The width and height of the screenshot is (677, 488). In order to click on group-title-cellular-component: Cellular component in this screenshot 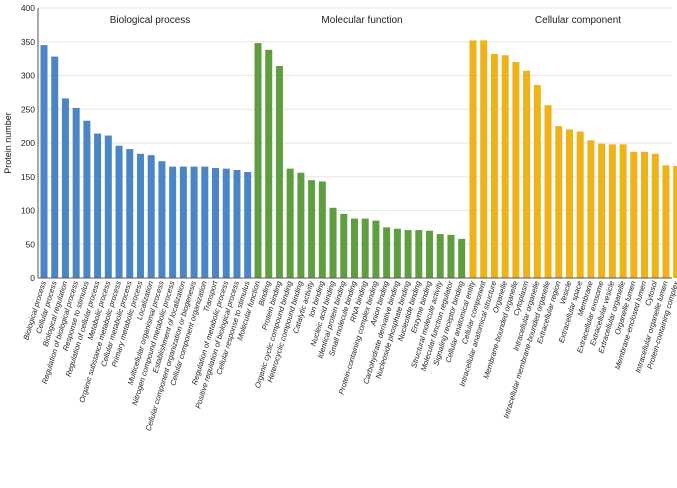, I will do `click(578, 20)`.